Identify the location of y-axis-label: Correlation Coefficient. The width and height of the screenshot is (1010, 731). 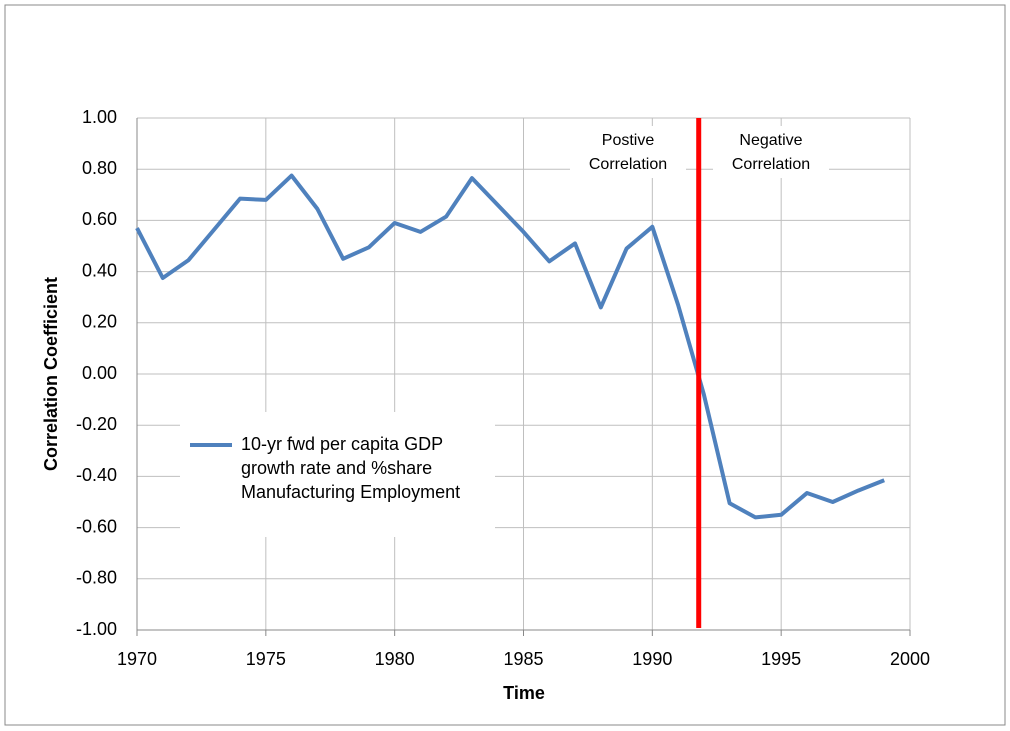
(51, 374).